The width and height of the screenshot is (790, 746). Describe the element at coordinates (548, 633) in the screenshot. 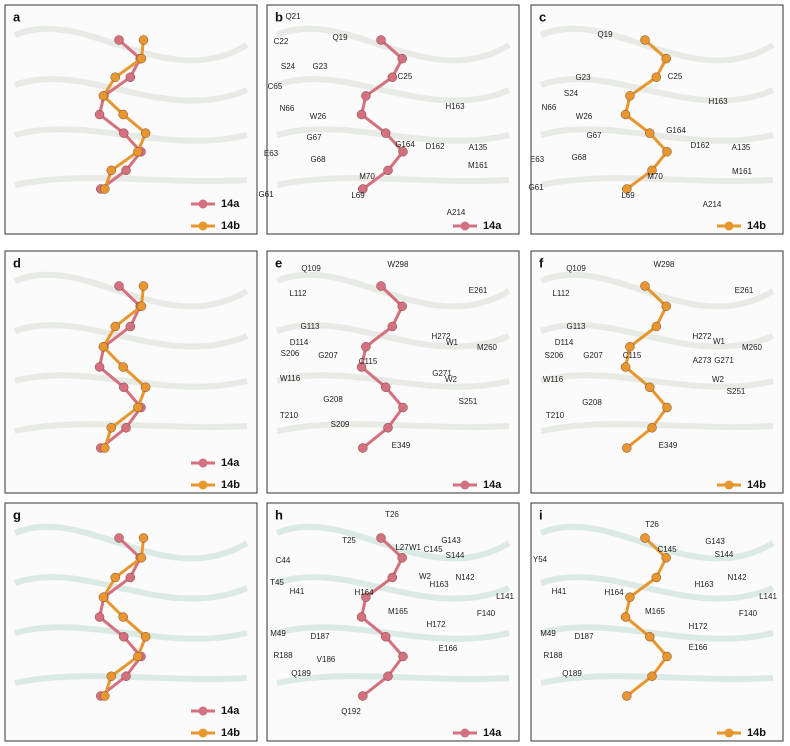

I see `residue-label: M49` at that location.